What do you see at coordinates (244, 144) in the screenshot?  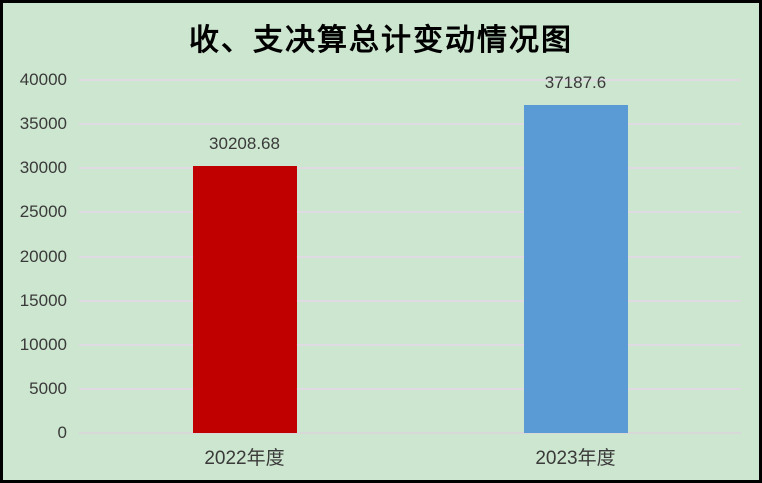 I see `bar-value-label: 30208.68` at bounding box center [244, 144].